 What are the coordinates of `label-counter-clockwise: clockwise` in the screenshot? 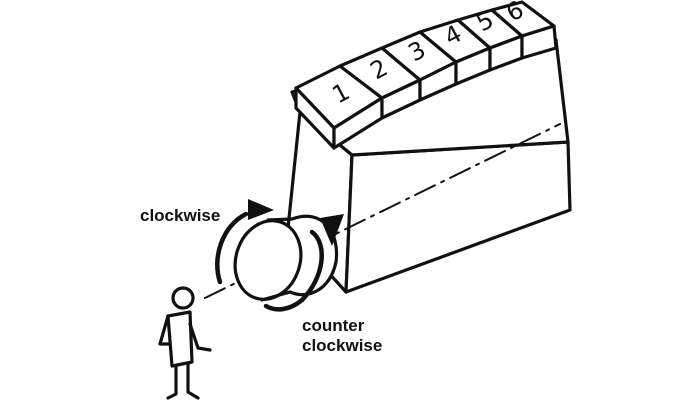 It's located at (342, 345).